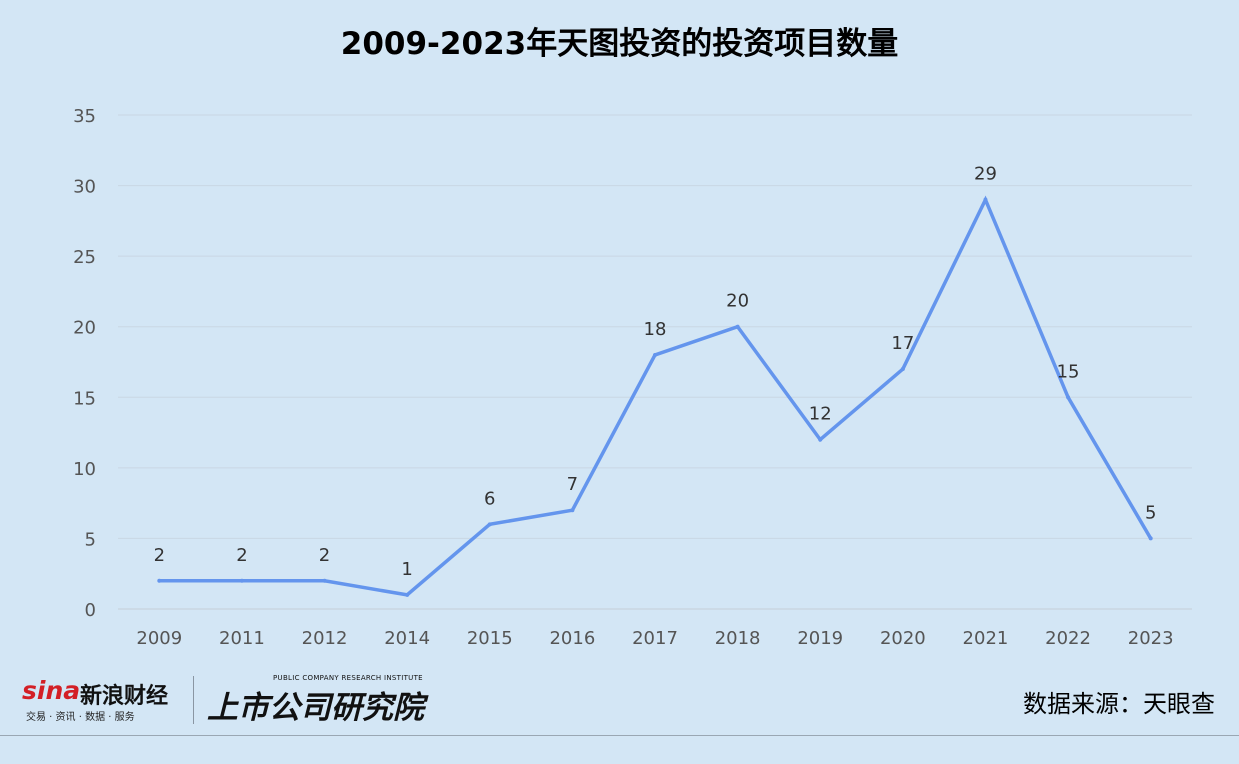  I want to click on y-tick-label: 5, so click(90, 539).